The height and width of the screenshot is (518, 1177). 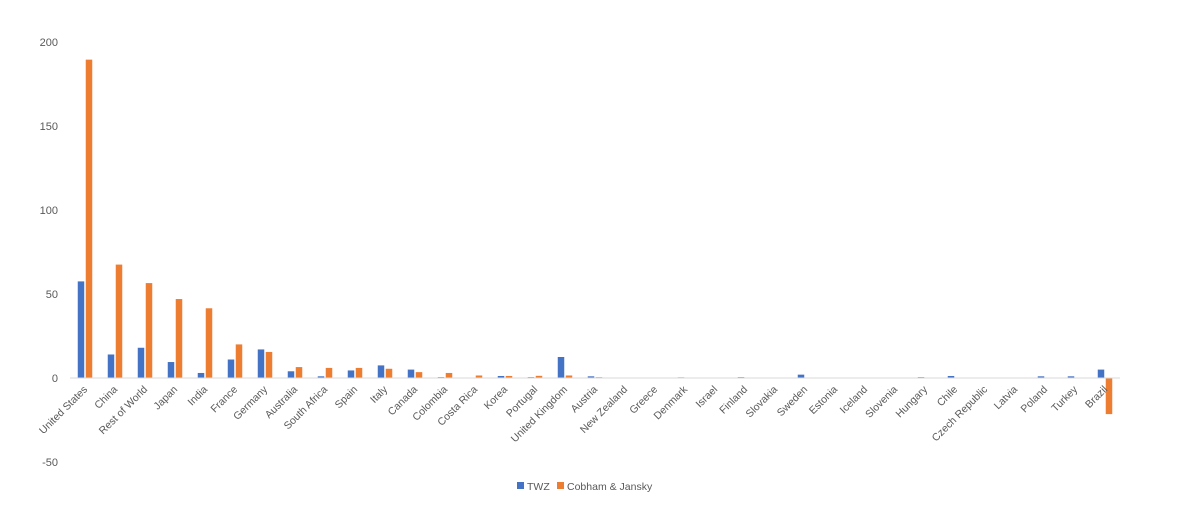 I want to click on x-category-label: China, so click(x=106, y=398).